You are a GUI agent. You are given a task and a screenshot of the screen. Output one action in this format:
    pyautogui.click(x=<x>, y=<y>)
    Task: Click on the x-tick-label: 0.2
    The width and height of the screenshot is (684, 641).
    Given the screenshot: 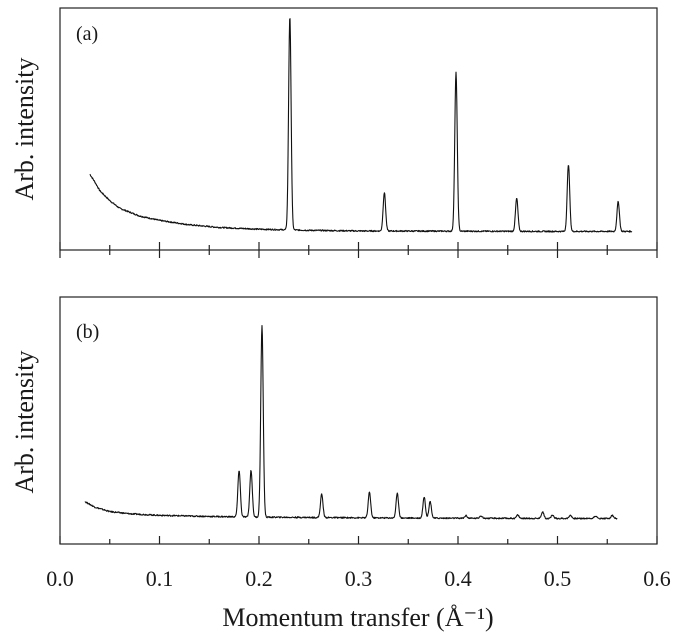 What is the action you would take?
    pyautogui.click(x=259, y=578)
    